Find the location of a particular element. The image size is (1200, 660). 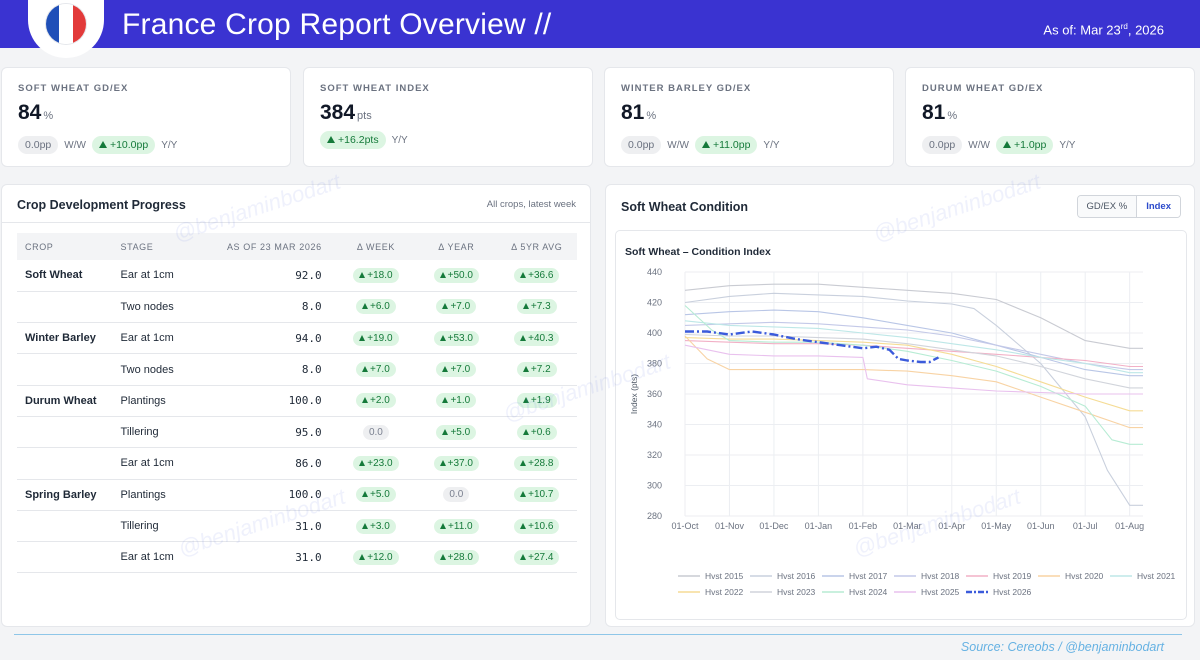

delta-avg-badge: +36.6 is located at coordinates (537, 275).